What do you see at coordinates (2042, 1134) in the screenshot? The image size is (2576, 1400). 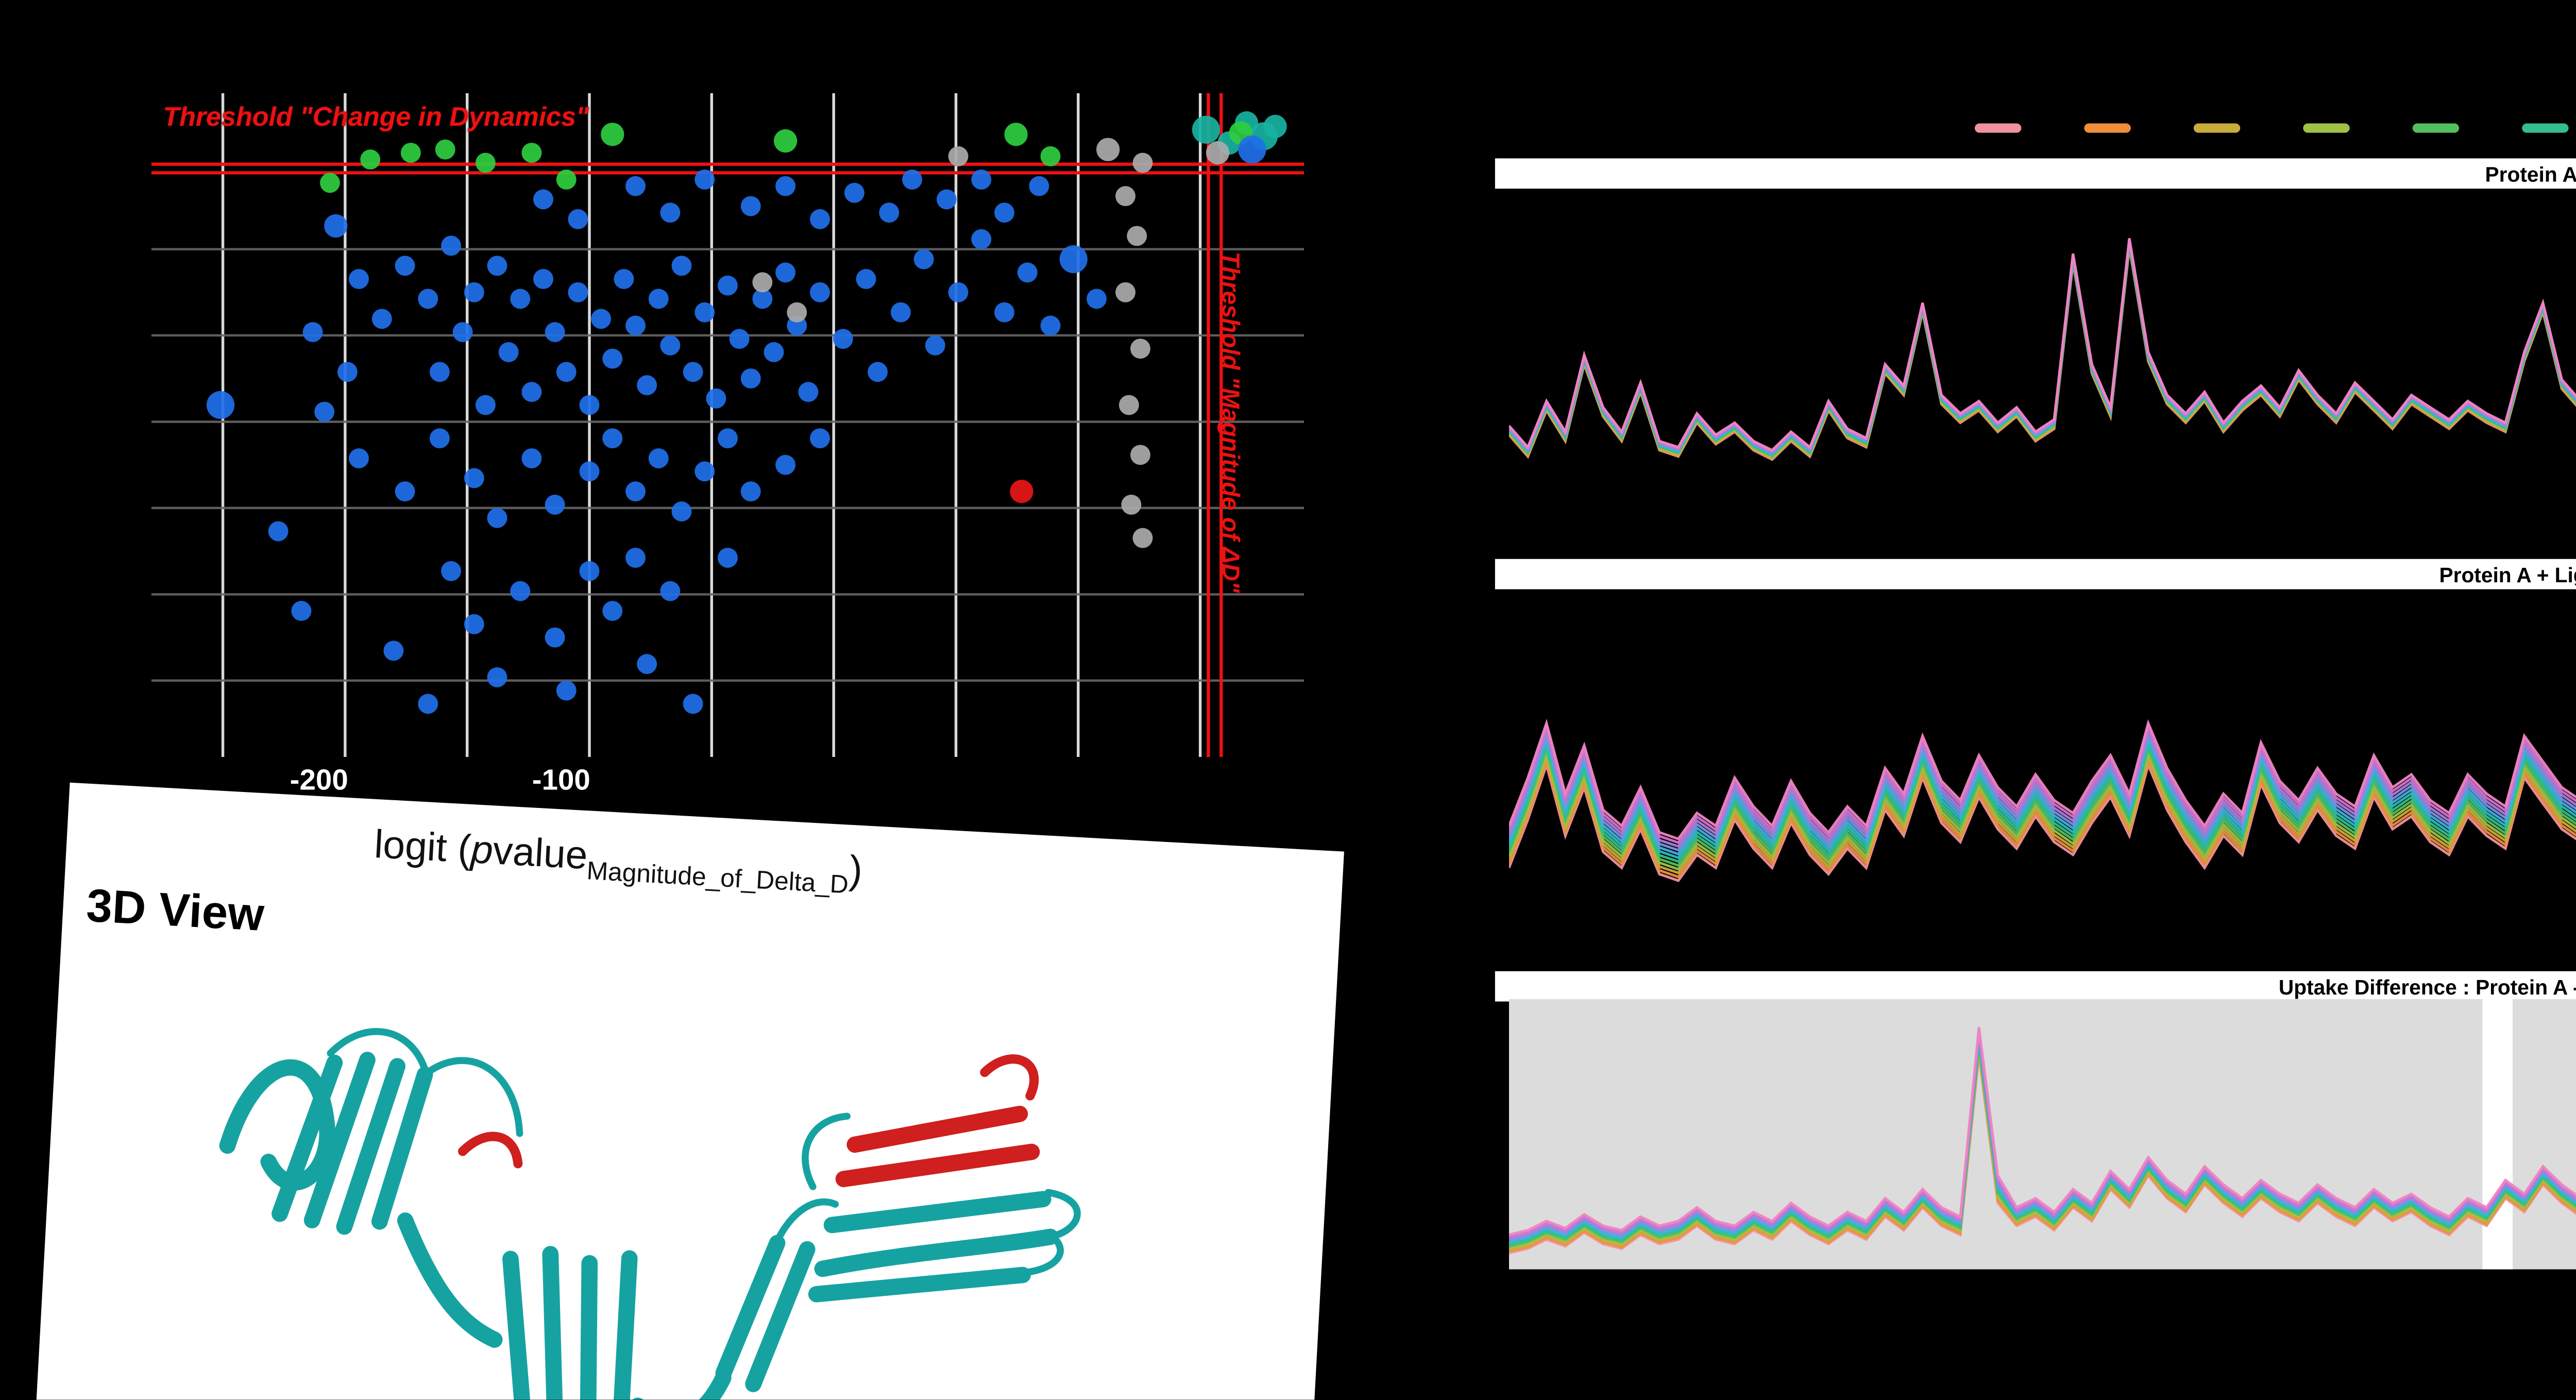 I see `uptake-difference-chart` at bounding box center [2042, 1134].